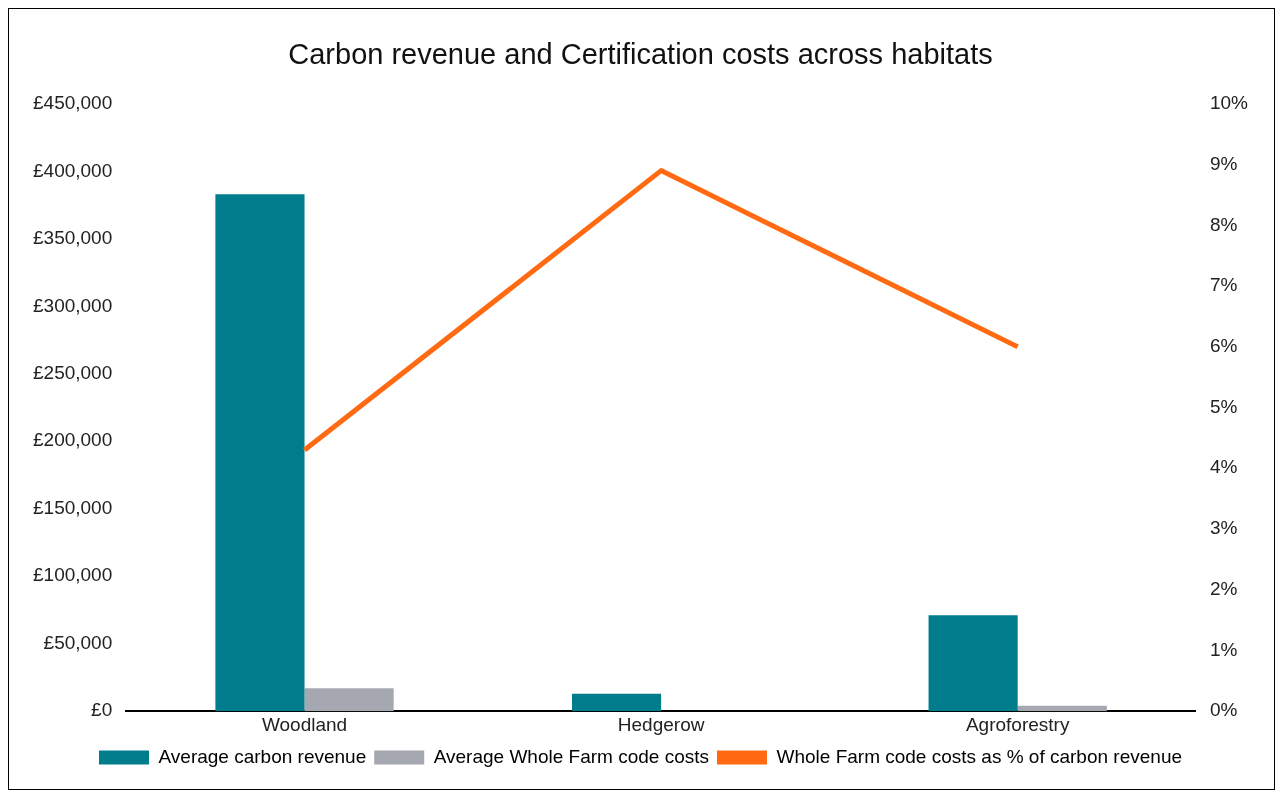 The width and height of the screenshot is (1283, 796). What do you see at coordinates (1229, 103) in the screenshot?
I see `y2-tick-label: 10%` at bounding box center [1229, 103].